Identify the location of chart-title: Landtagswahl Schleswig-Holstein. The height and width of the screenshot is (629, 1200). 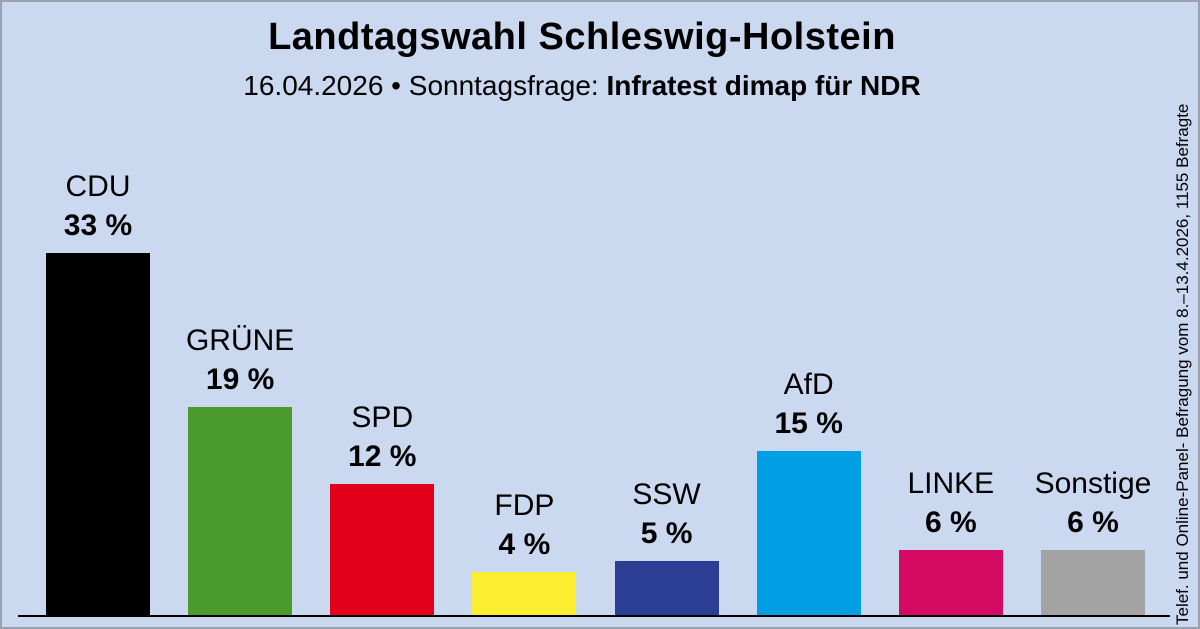
(582, 37).